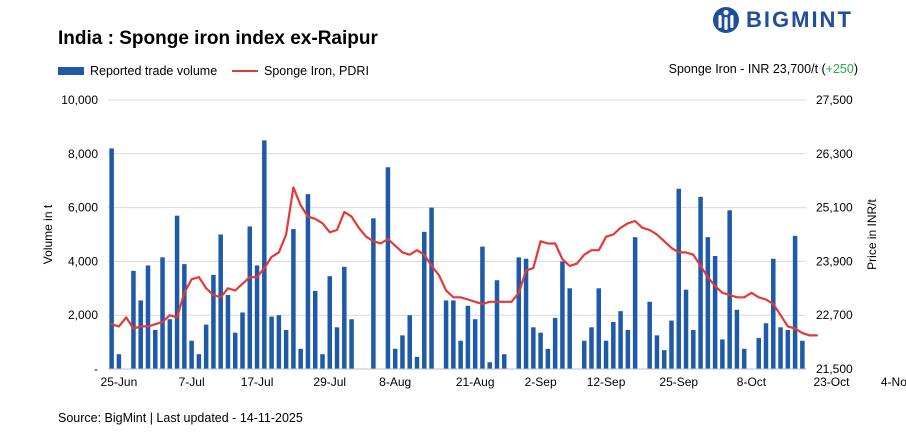 This screenshot has width=906, height=438. Describe the element at coordinates (83, 261) in the screenshot. I see `y-tick-label: 4,000` at that location.